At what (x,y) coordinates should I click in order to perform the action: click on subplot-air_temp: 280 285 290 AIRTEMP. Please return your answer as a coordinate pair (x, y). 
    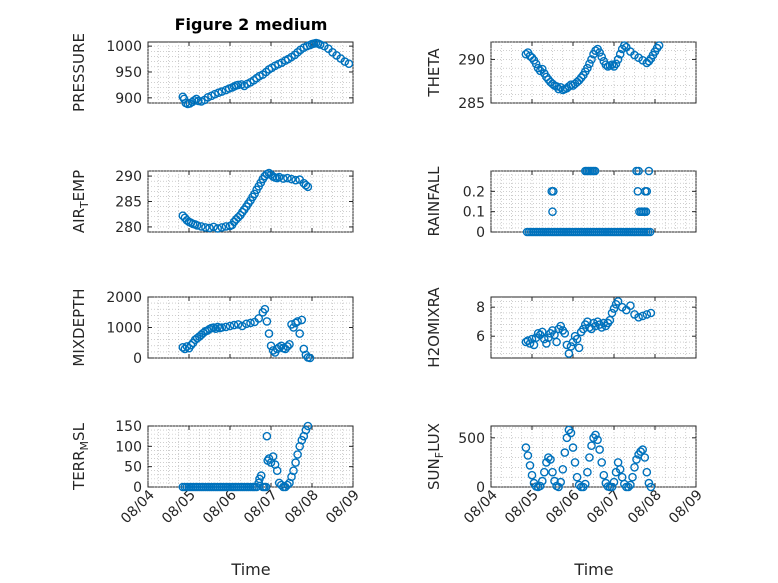
    Looking at the image, I should click on (212, 202).